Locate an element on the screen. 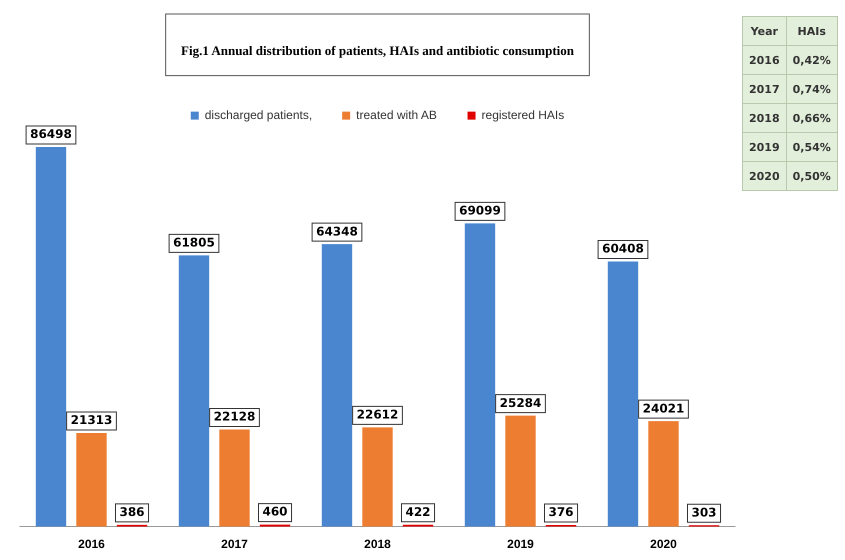 This screenshot has width=845, height=560. x-tick-label: 2019 is located at coordinates (520, 544).